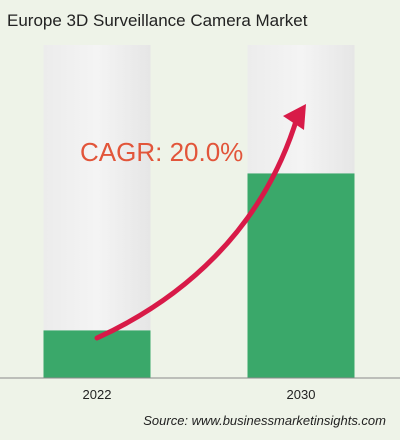 The height and width of the screenshot is (440, 400). Describe the element at coordinates (301, 275) in the screenshot. I see `bar-2030` at that location.